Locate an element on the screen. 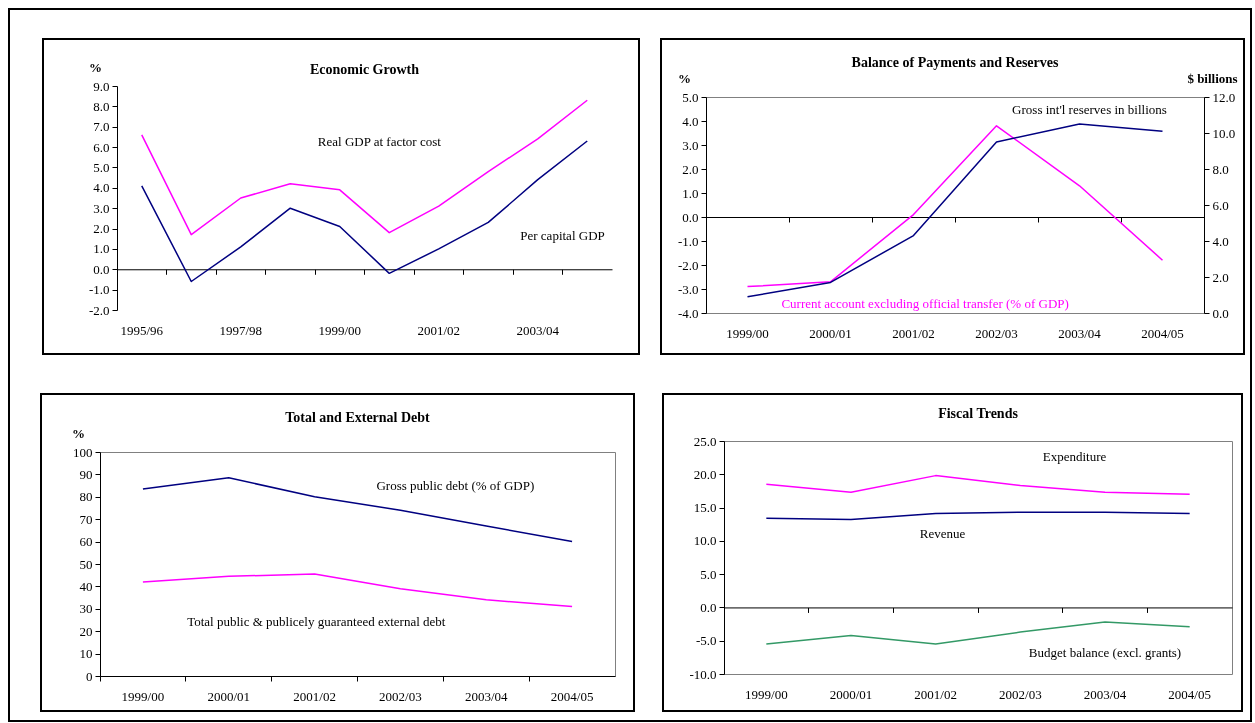  x-tick-label: 1995/96 is located at coordinates (142, 330).